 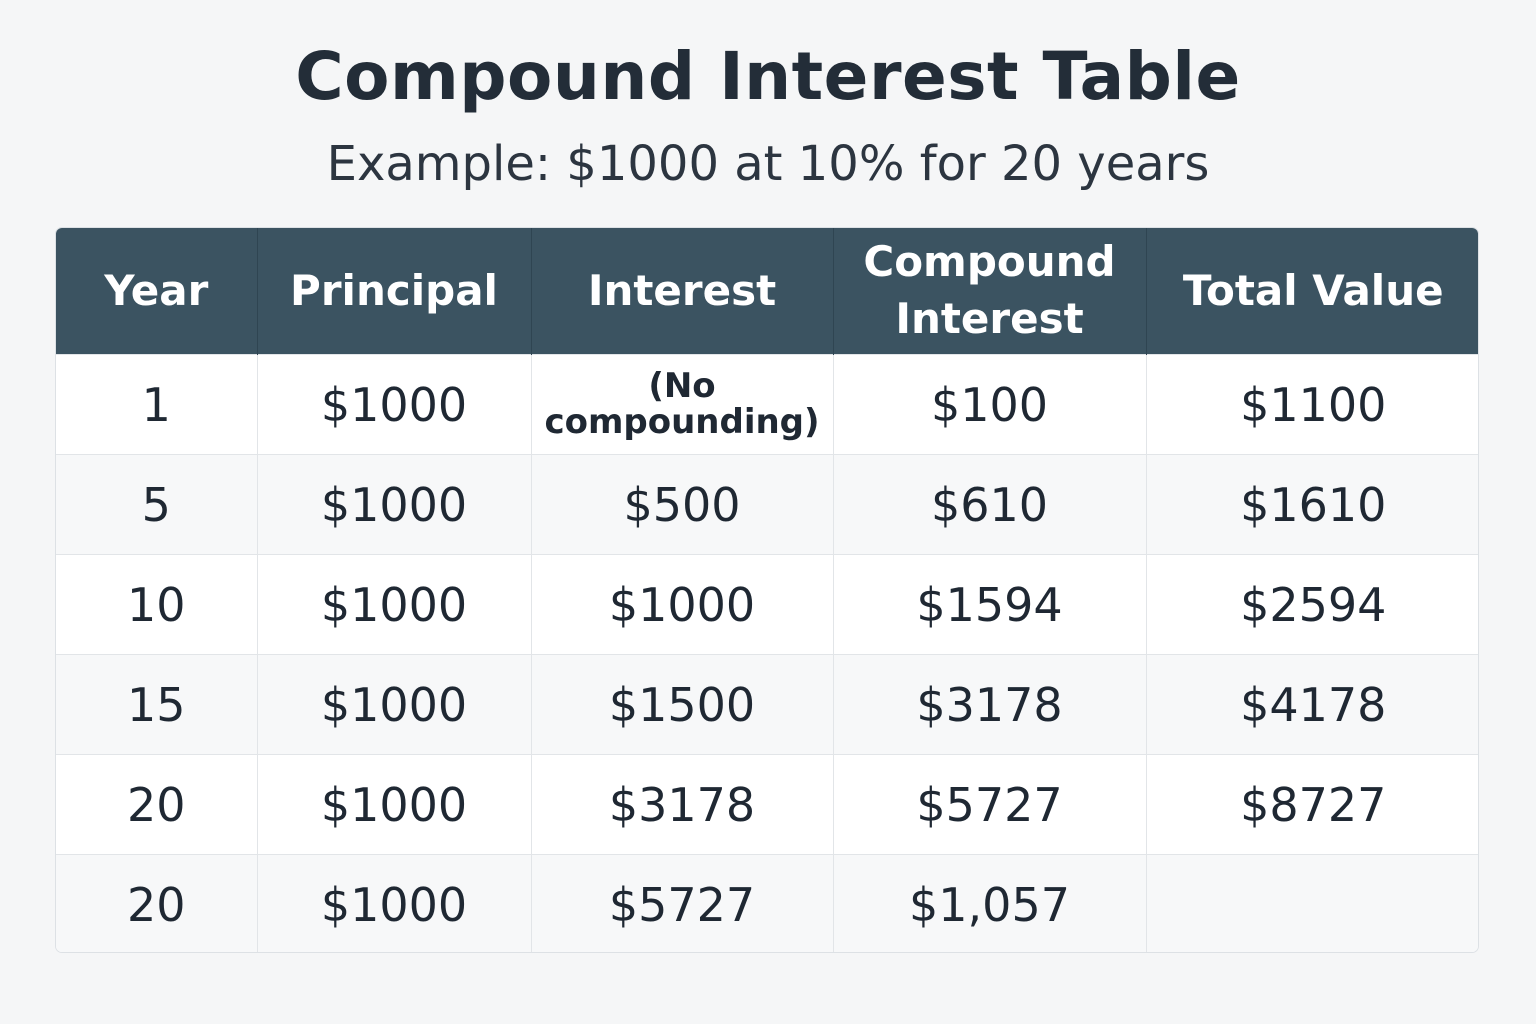 What do you see at coordinates (989, 804) in the screenshot?
I see `cell-compound-interest: $5727` at bounding box center [989, 804].